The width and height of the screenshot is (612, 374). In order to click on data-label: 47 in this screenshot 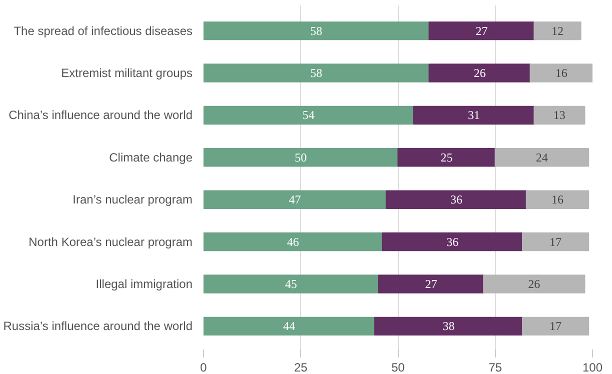, I will do `click(294, 199)`.